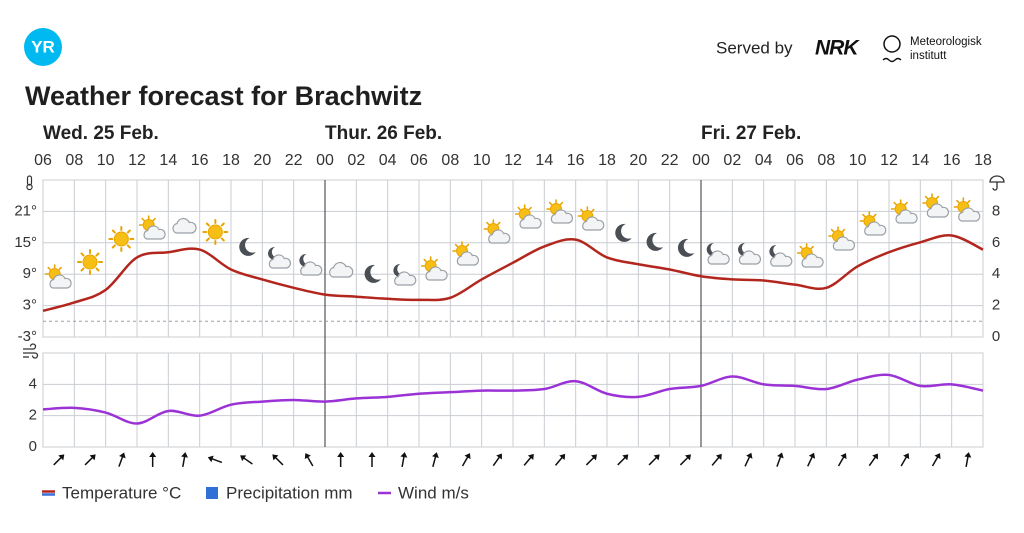 The image size is (1024, 533). Describe the element at coordinates (751, 133) in the screenshot. I see `day-label: Fri. 27 Feb.` at that location.